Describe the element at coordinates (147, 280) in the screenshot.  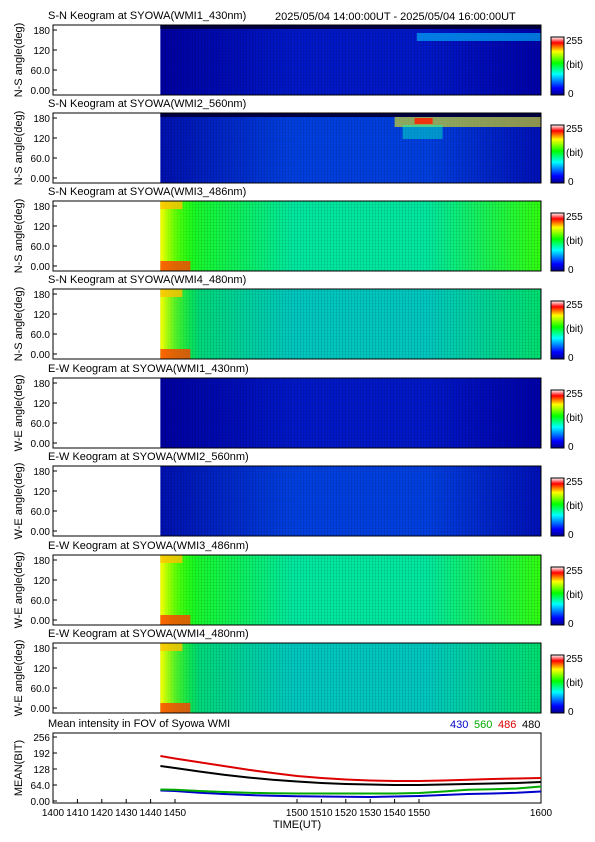
I see `panel-title: S-N Keogram at SYOWA(WMI4_480nm)` at that location.